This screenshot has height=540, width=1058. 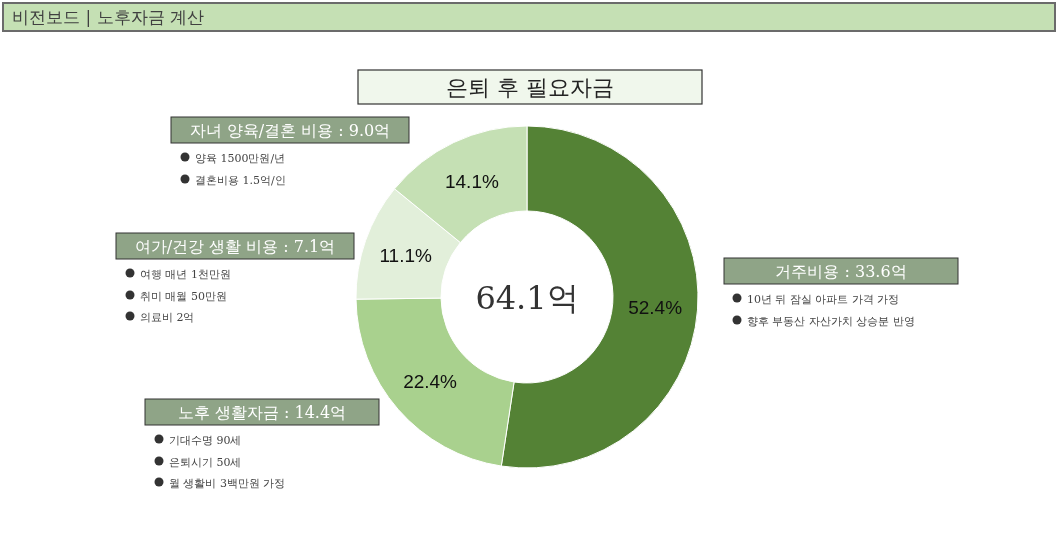 What do you see at coordinates (240, 180) in the screenshot?
I see `text: 결혼비용 1.5억/인` at bounding box center [240, 180].